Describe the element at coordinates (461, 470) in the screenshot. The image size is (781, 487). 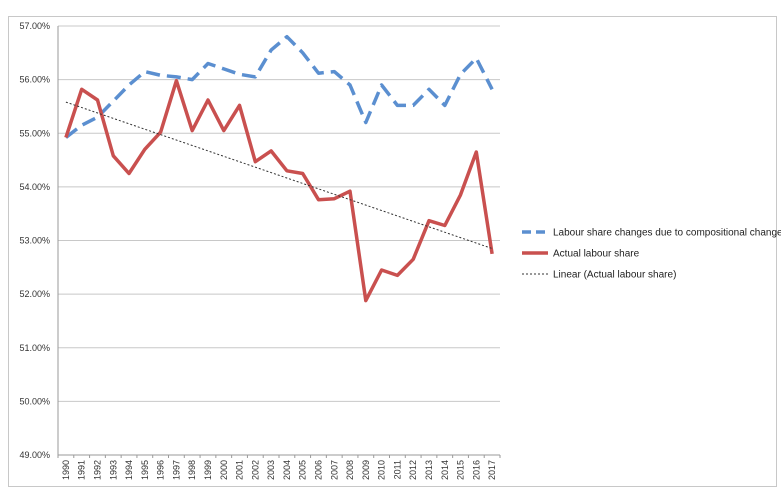
I see `x-tick-label: 2015` at that location.